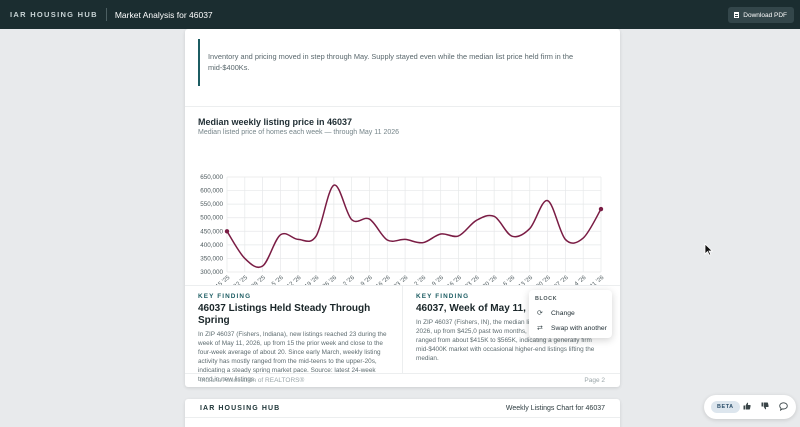 This screenshot has height=427, width=800. I want to click on y-tick-label: 350,000, so click(211, 258).